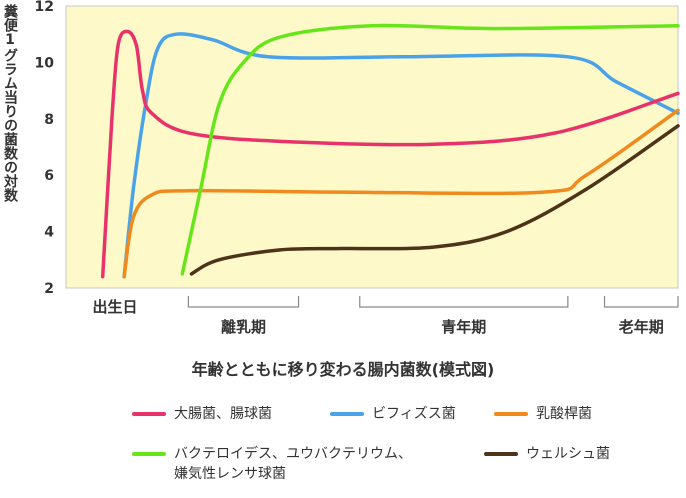  I want to click on y-tick-label: 10, so click(45, 63).